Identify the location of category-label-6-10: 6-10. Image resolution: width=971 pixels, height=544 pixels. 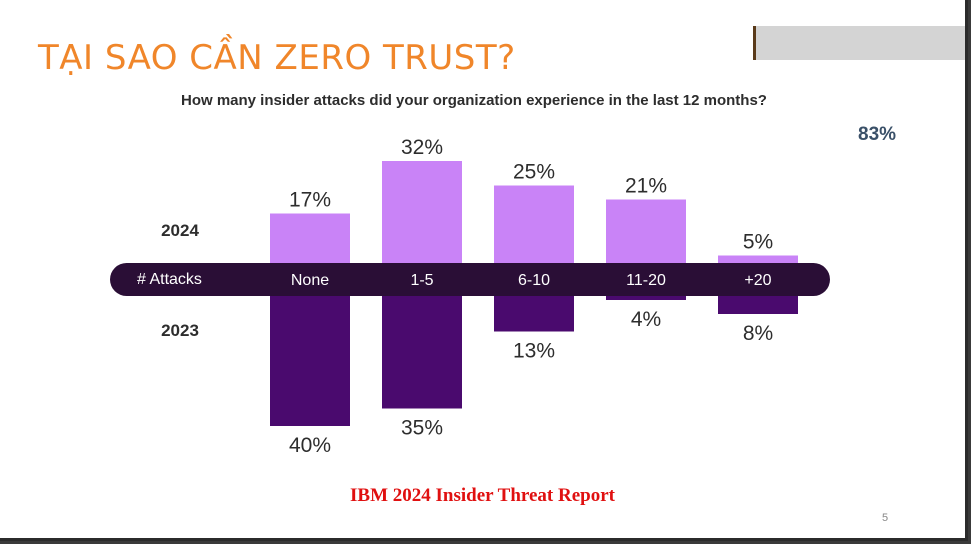
(534, 280).